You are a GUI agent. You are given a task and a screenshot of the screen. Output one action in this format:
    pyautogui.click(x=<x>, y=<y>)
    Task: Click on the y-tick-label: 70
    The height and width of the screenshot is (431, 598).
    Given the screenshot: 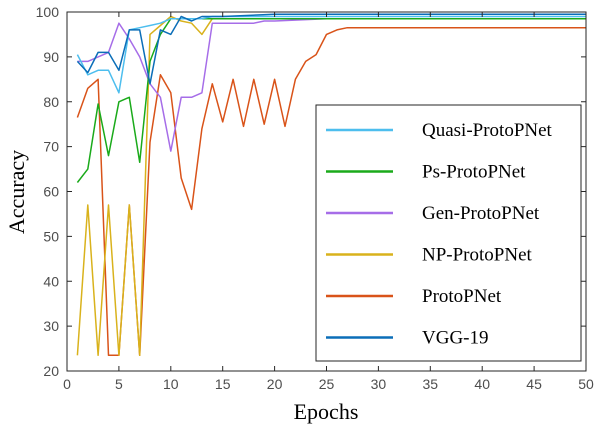 What is the action you would take?
    pyautogui.click(x=51, y=147)
    